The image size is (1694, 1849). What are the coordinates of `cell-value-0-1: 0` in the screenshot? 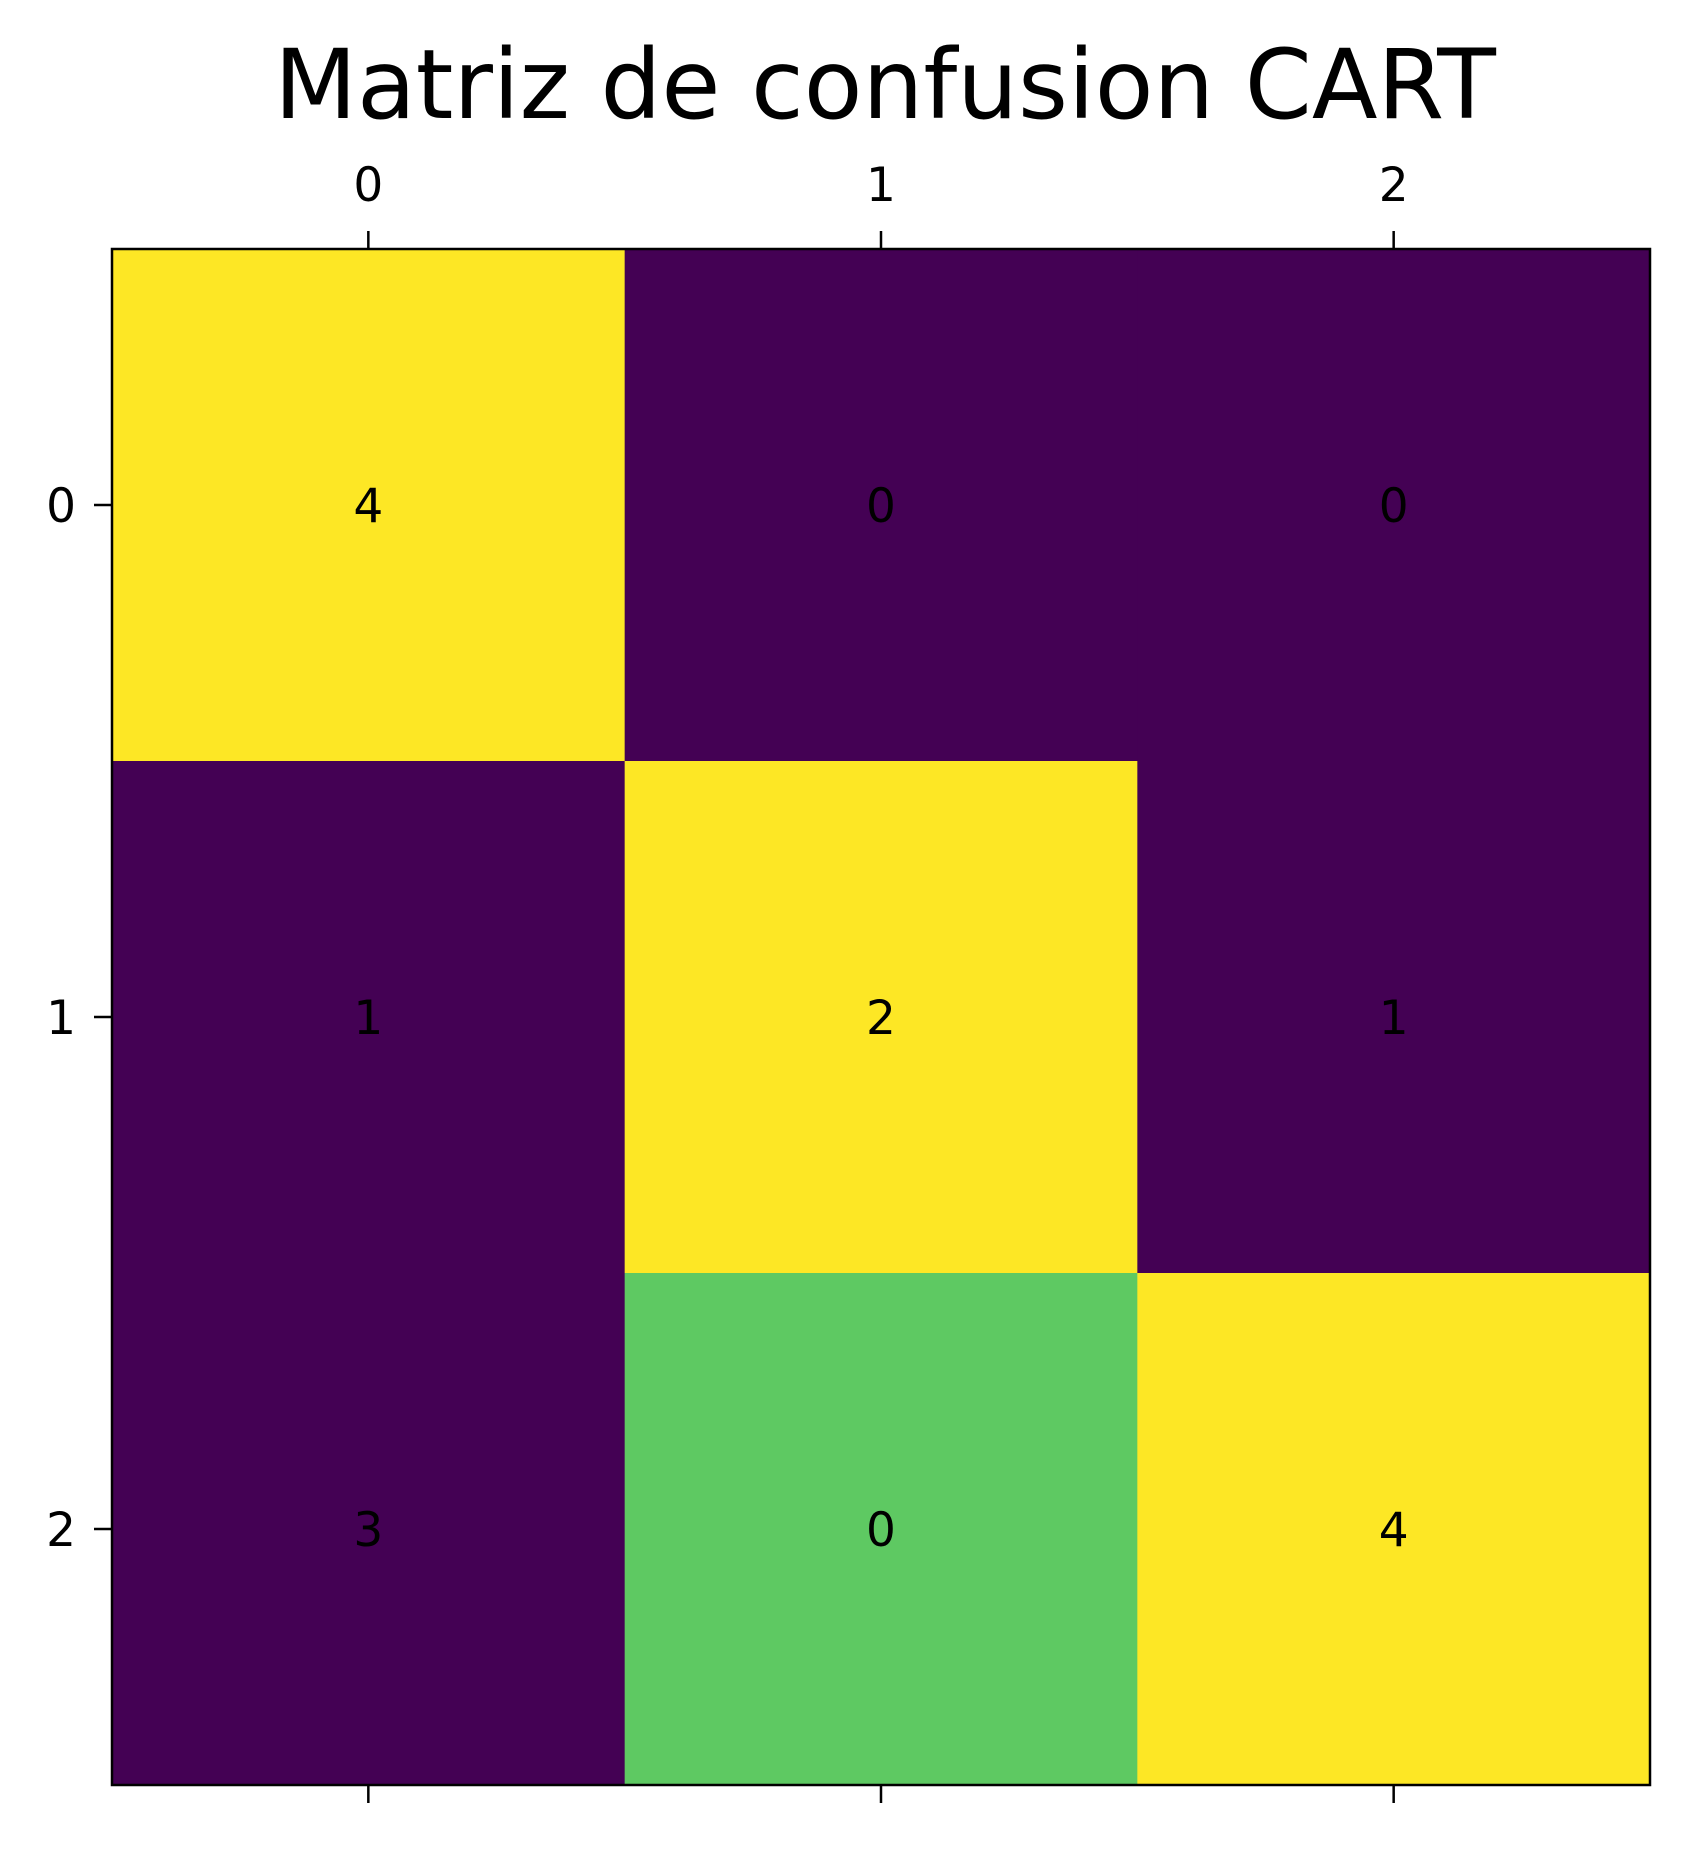 It's located at (881, 506).